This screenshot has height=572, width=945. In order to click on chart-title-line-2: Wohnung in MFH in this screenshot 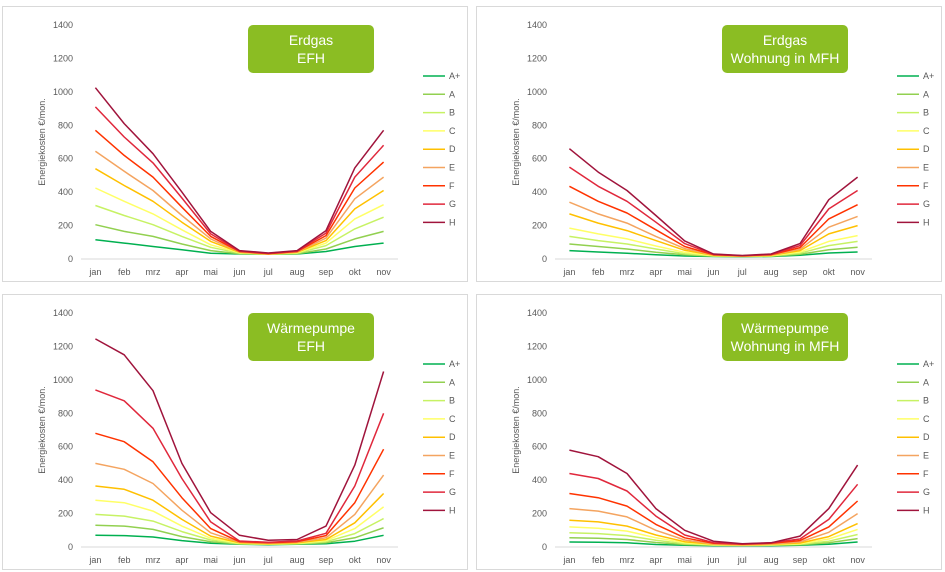, I will do `click(785, 58)`.